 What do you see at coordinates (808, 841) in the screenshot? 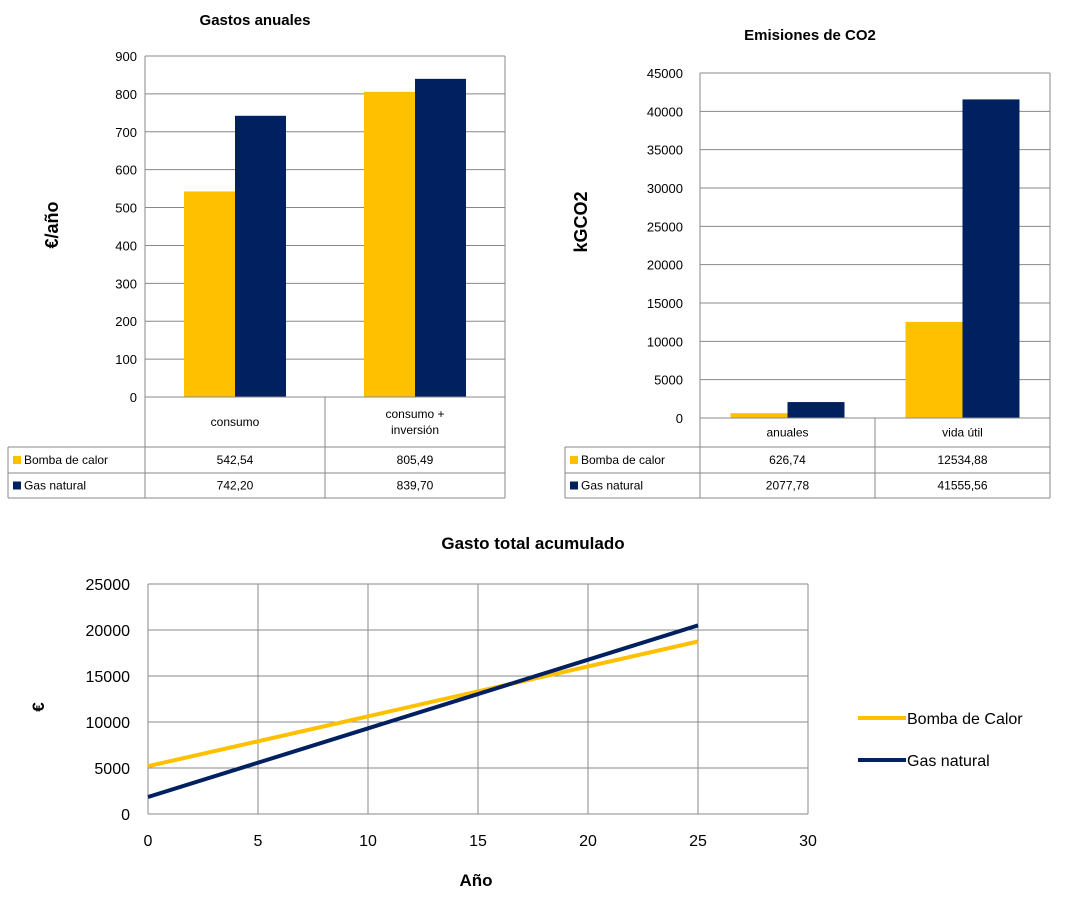
I see `x-tick-label: 30` at bounding box center [808, 841].